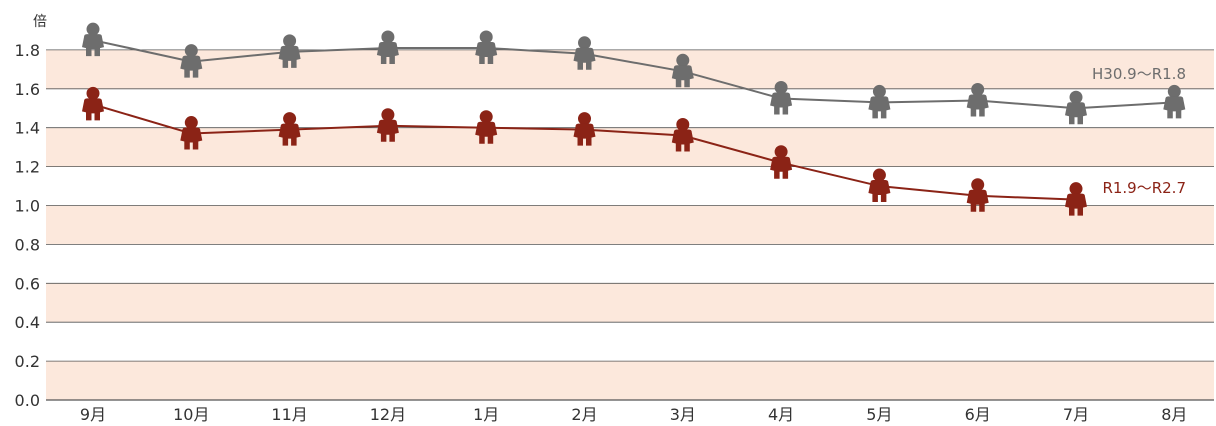  What do you see at coordinates (27, 400) in the screenshot?
I see `y-tick-label: 0.0` at bounding box center [27, 400].